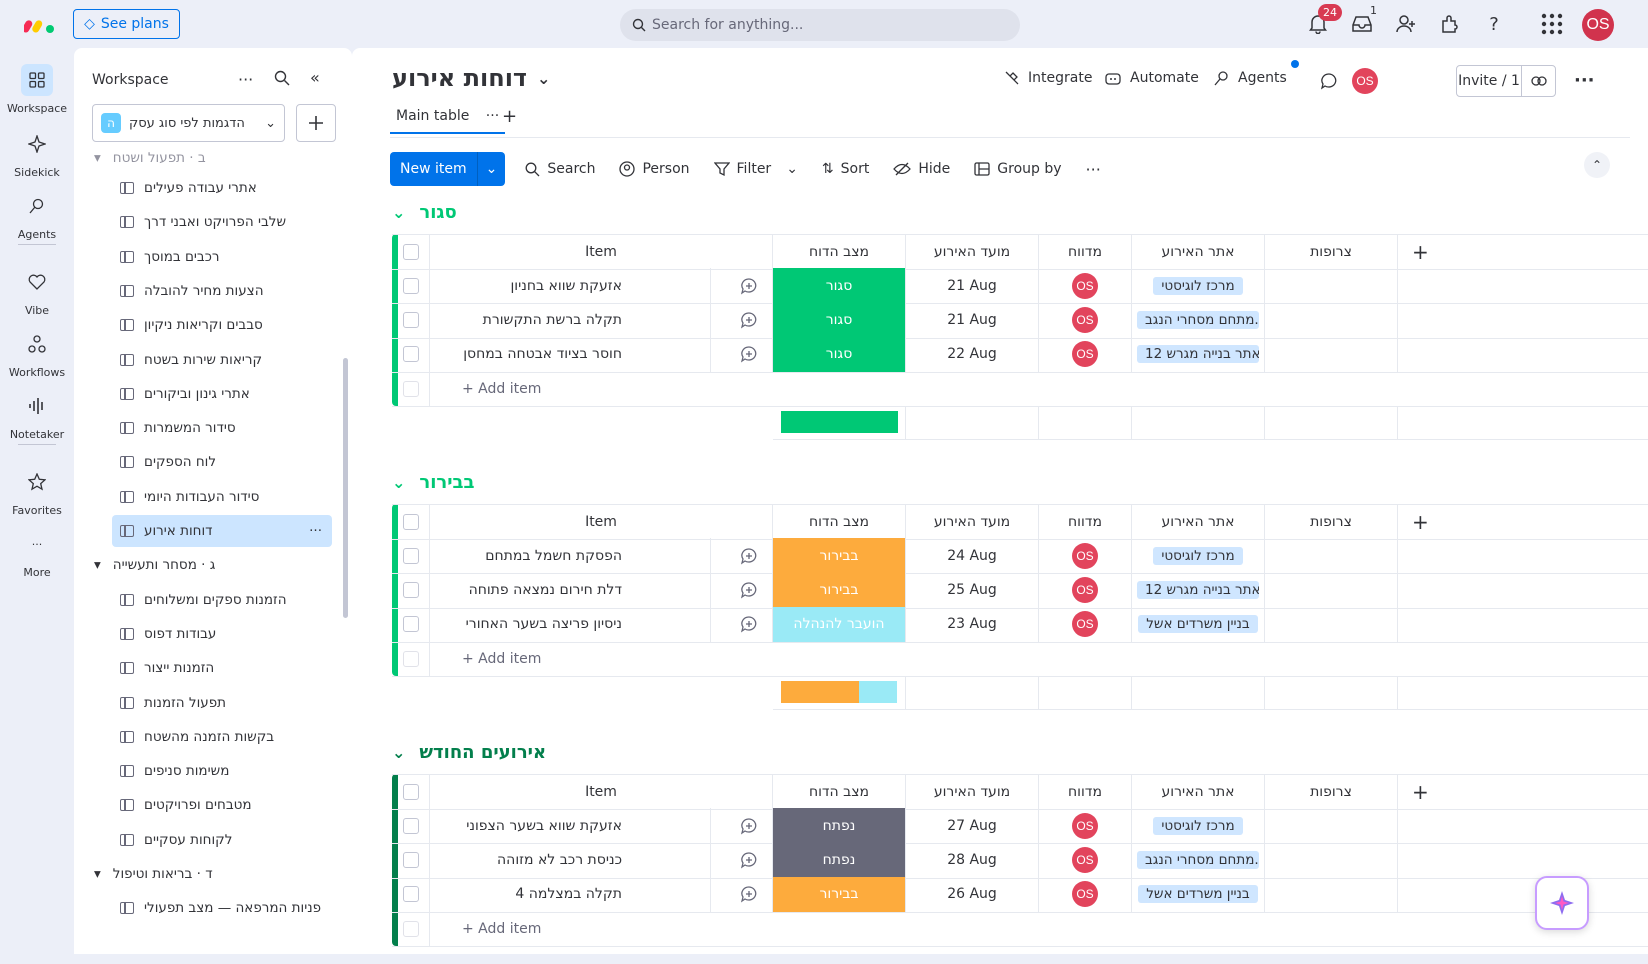  I want to click on invite-members-icon, so click(1406, 24).